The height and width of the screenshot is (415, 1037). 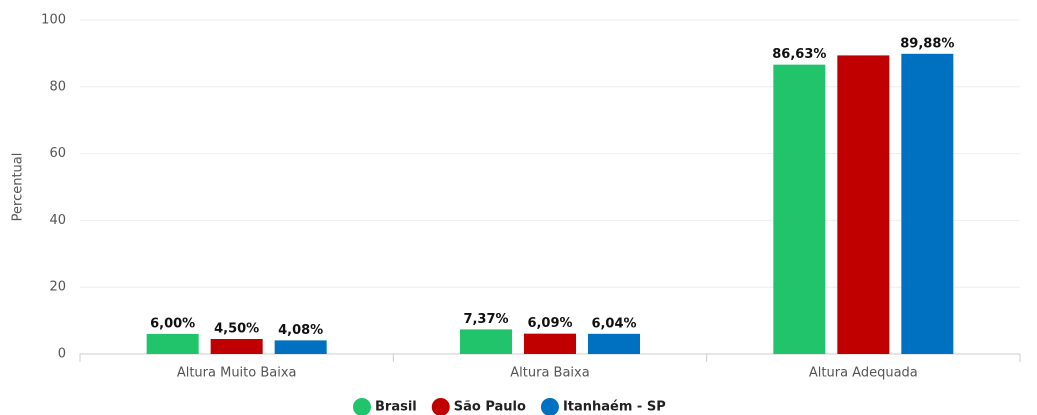 I want to click on value-label: 6,00%, so click(x=172, y=323).